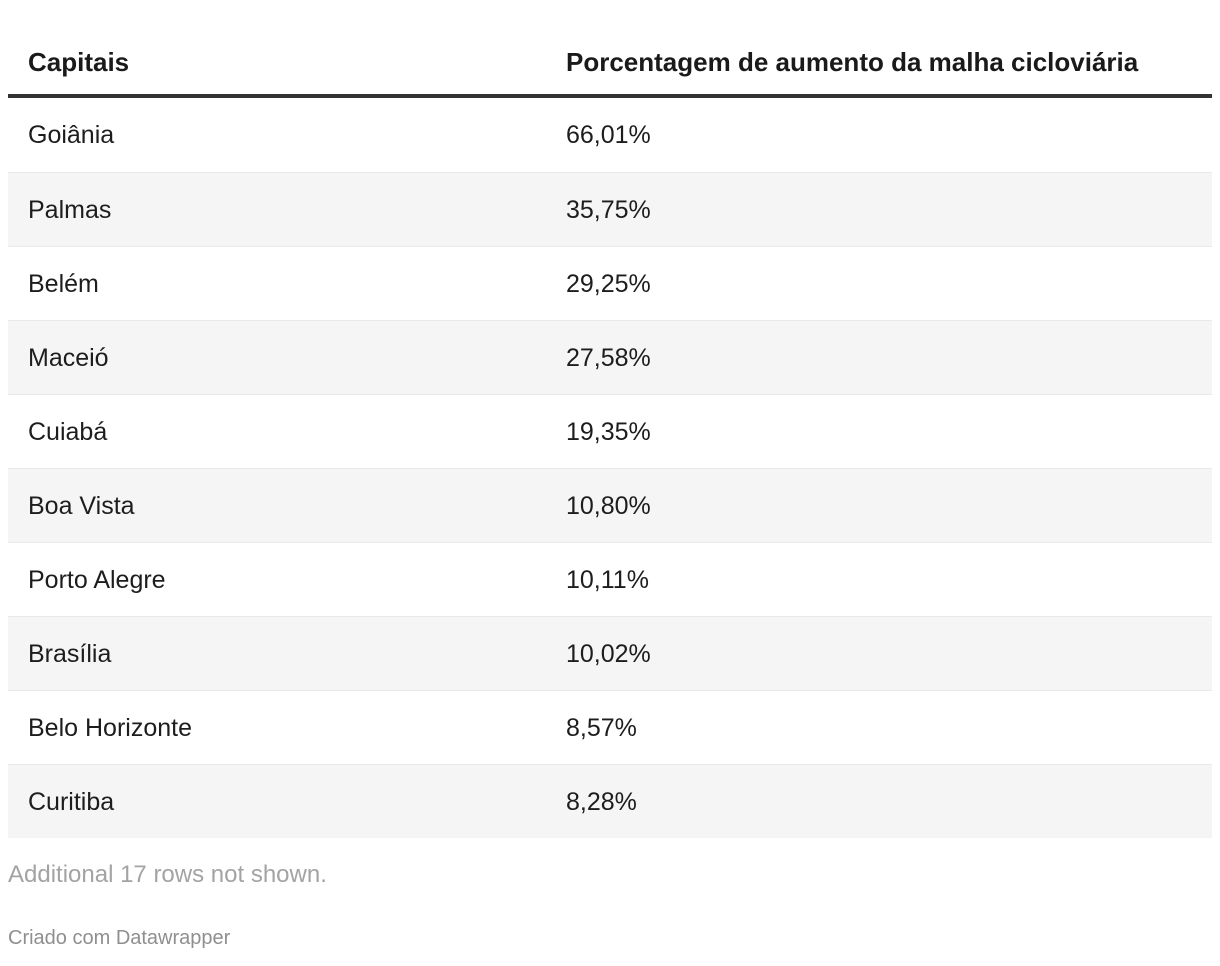  What do you see at coordinates (277, 283) in the screenshot?
I see `capital-cell: Belém` at bounding box center [277, 283].